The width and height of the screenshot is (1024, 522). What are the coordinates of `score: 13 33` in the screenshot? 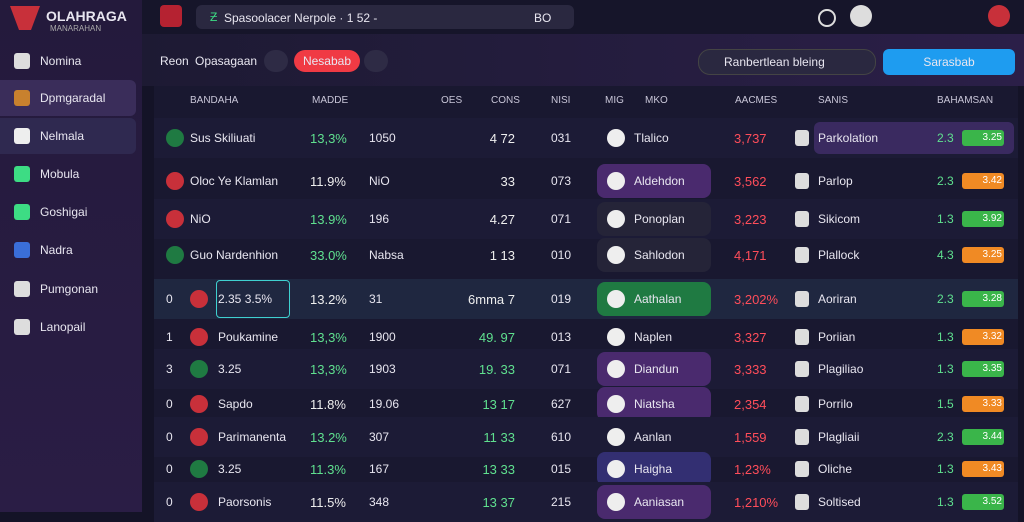 It's located at (498, 469).